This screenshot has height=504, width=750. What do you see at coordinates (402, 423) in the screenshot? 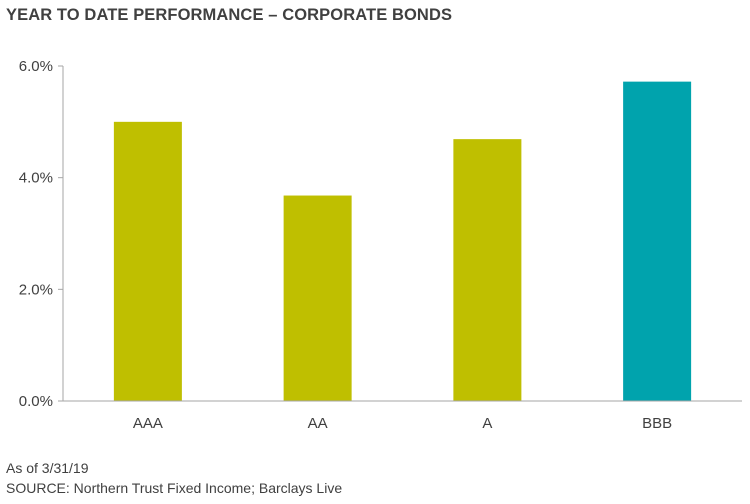
I see `x-axis-ticks: AAA AA A BBB` at bounding box center [402, 423].